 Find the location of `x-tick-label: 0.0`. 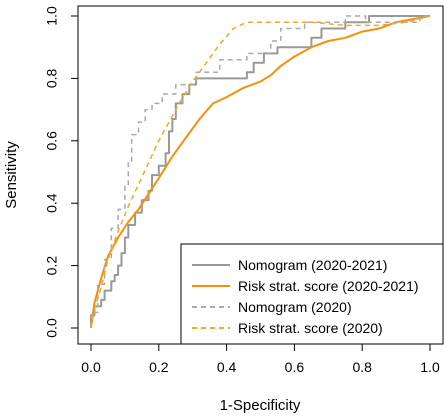

x-tick-label: 0.0 is located at coordinates (91, 367).